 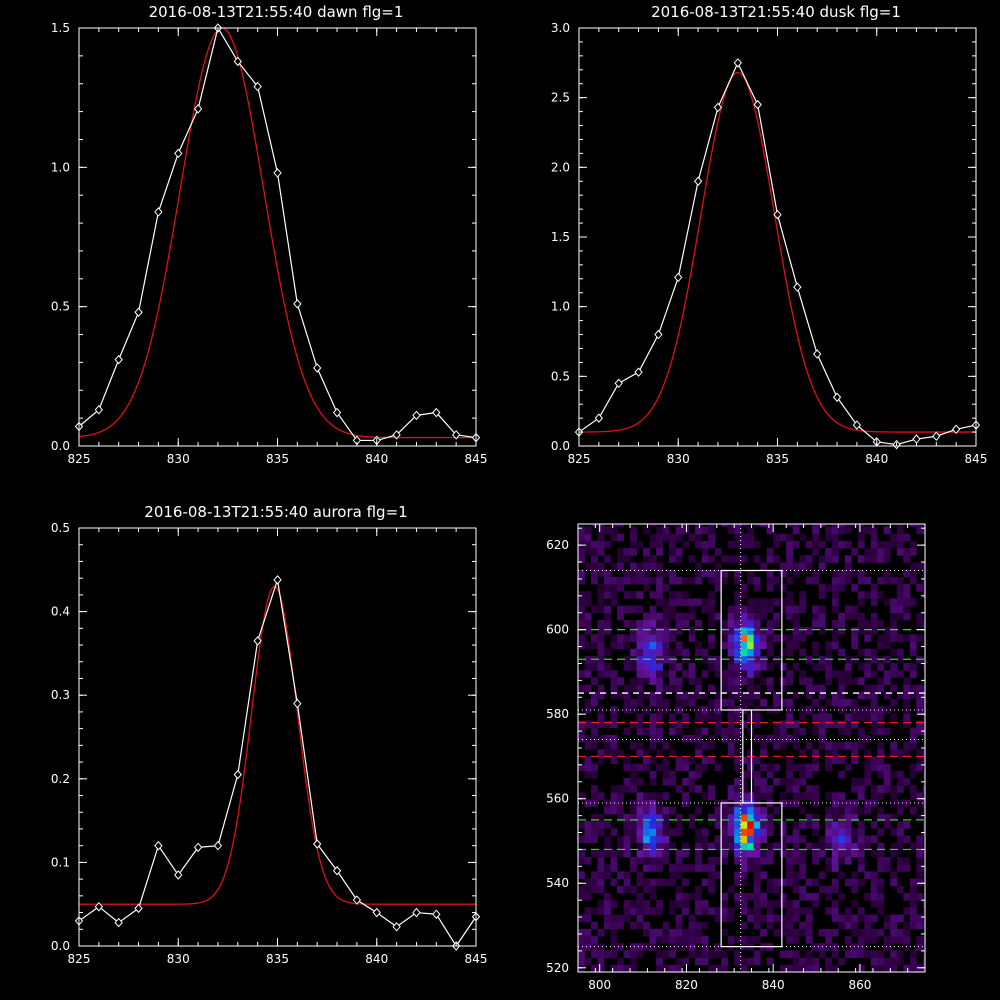 What do you see at coordinates (560, 167) in the screenshot?
I see `y-tick-label: 2.0` at bounding box center [560, 167].